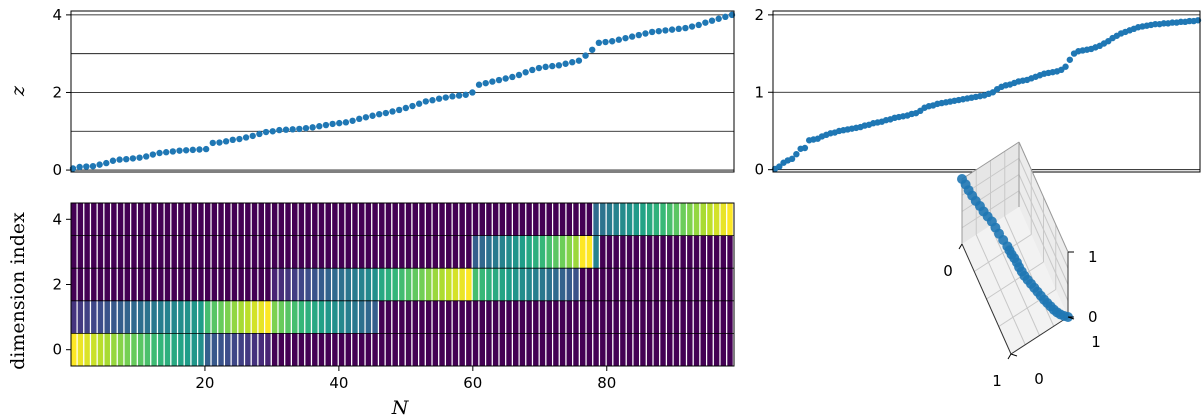 This screenshot has height=419, width=1202. Describe the element at coordinates (1015, 248) in the screenshot. I see `cube-box` at that location.